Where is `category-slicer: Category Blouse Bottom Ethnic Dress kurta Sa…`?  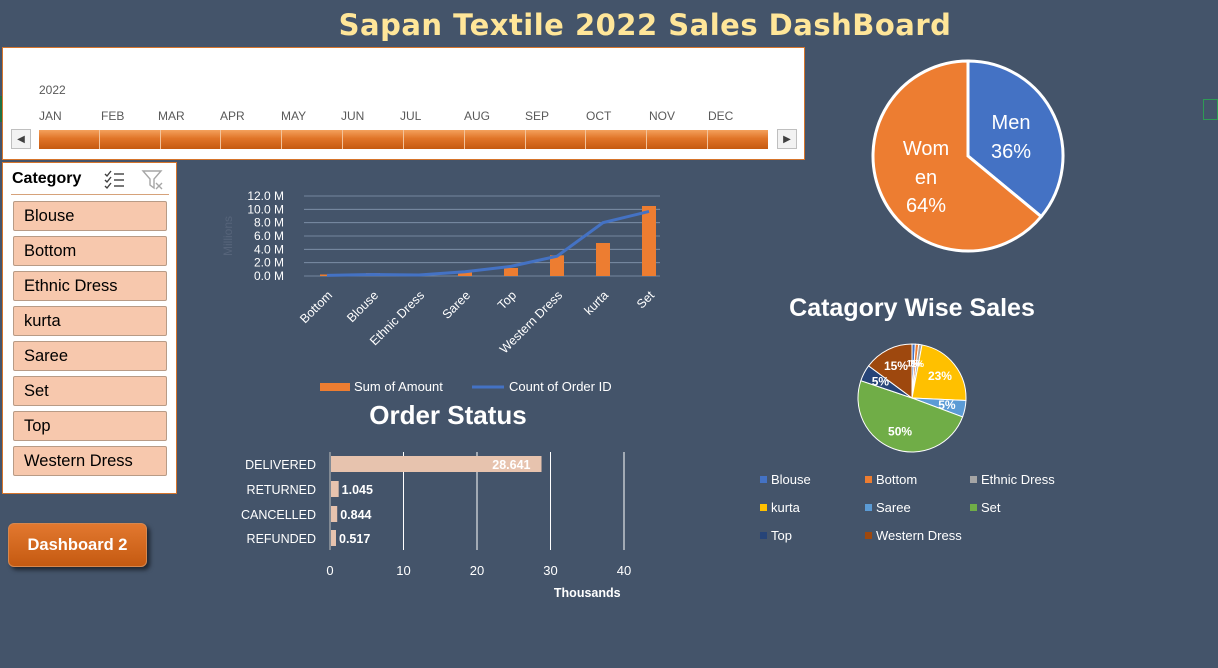
category-slicer: Category Blouse Bottom Ethnic Dress kurta Sa… is located at coordinates (89, 328).